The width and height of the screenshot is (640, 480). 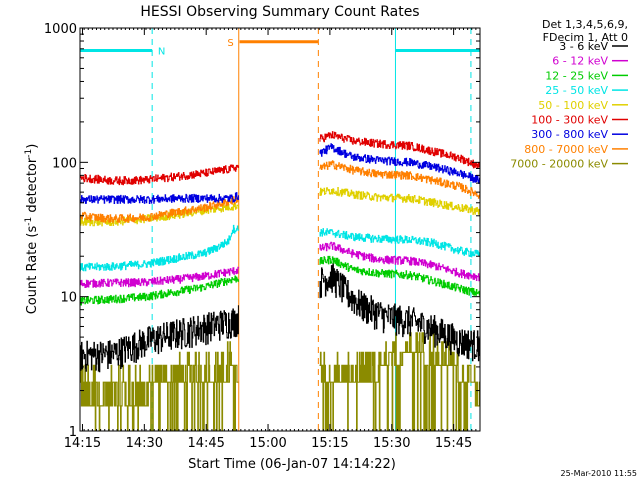 I want to click on legend-entry-label: 300 - 800 keV, so click(x=569, y=134).